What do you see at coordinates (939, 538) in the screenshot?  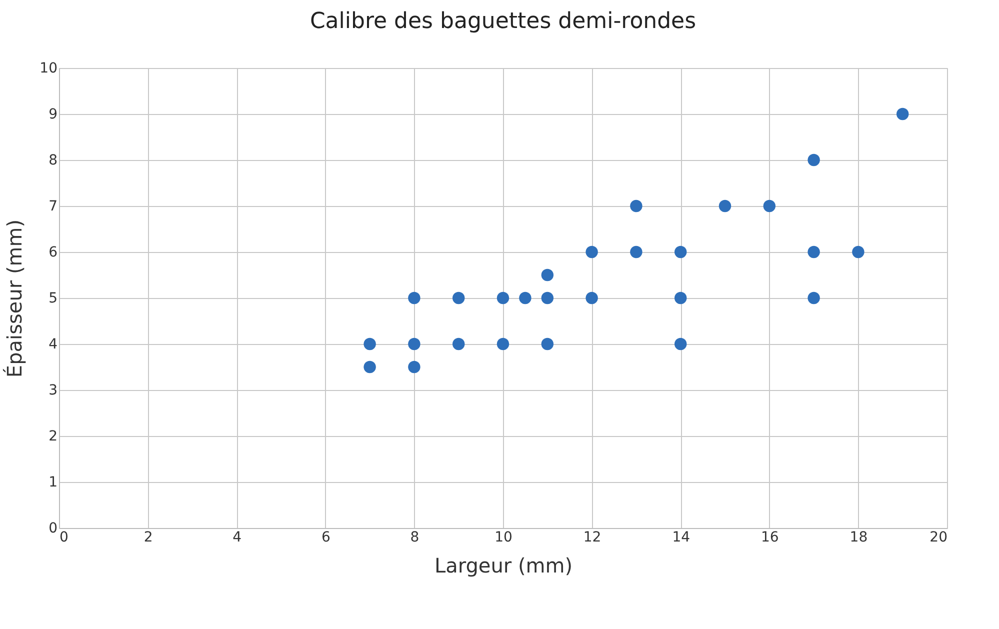 I see `x-tick-label: 20` at bounding box center [939, 538].